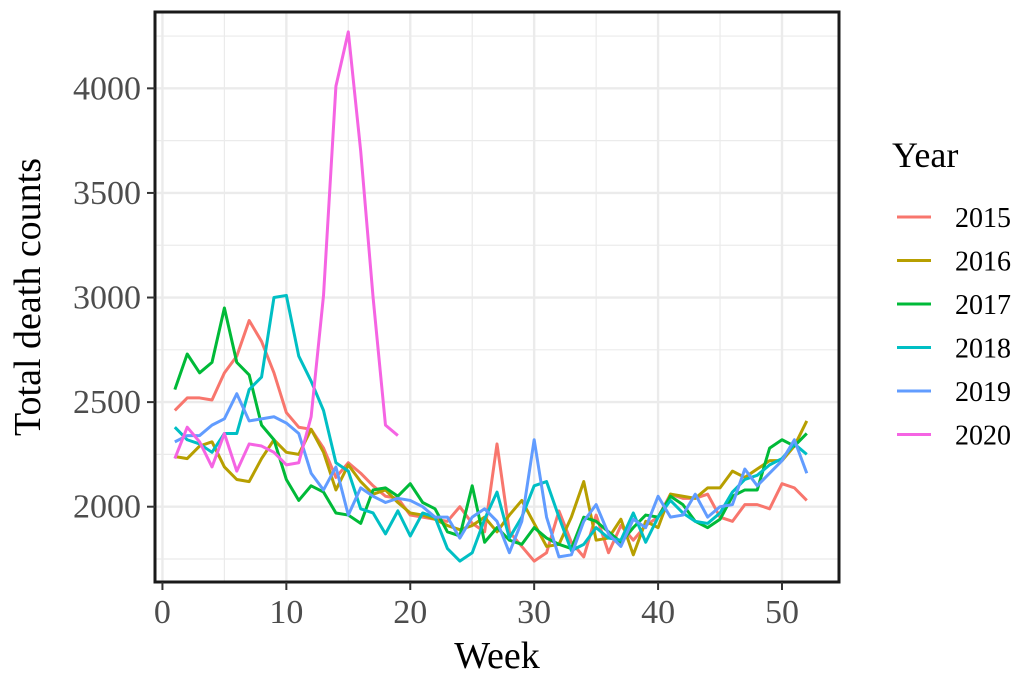  What do you see at coordinates (476, 612) in the screenshot?
I see `x-tick-labels: 0 10 20 30 40 50` at bounding box center [476, 612].